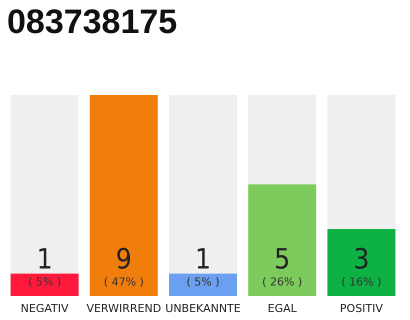 This screenshot has width=410, height=320. What do you see at coordinates (282, 265) in the screenshot?
I see `data-label: 5 ( 26% )` at bounding box center [282, 265].